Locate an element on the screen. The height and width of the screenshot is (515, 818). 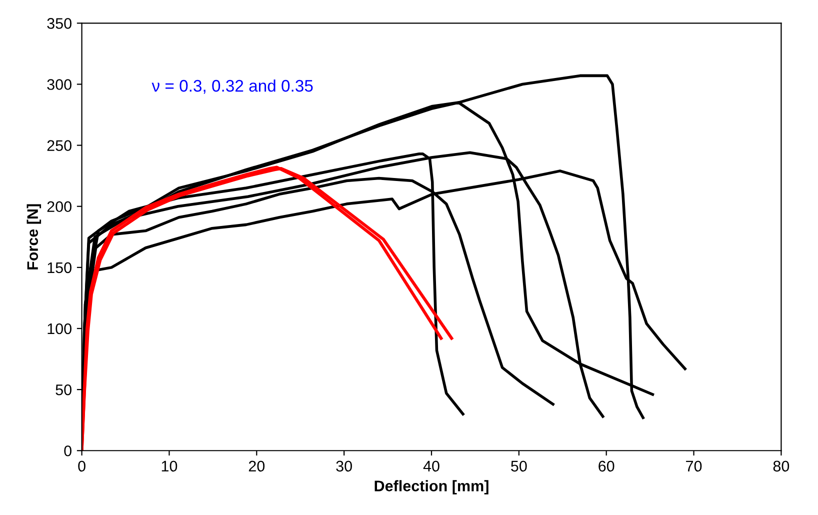
x-tick-label: 80 is located at coordinates (781, 466).